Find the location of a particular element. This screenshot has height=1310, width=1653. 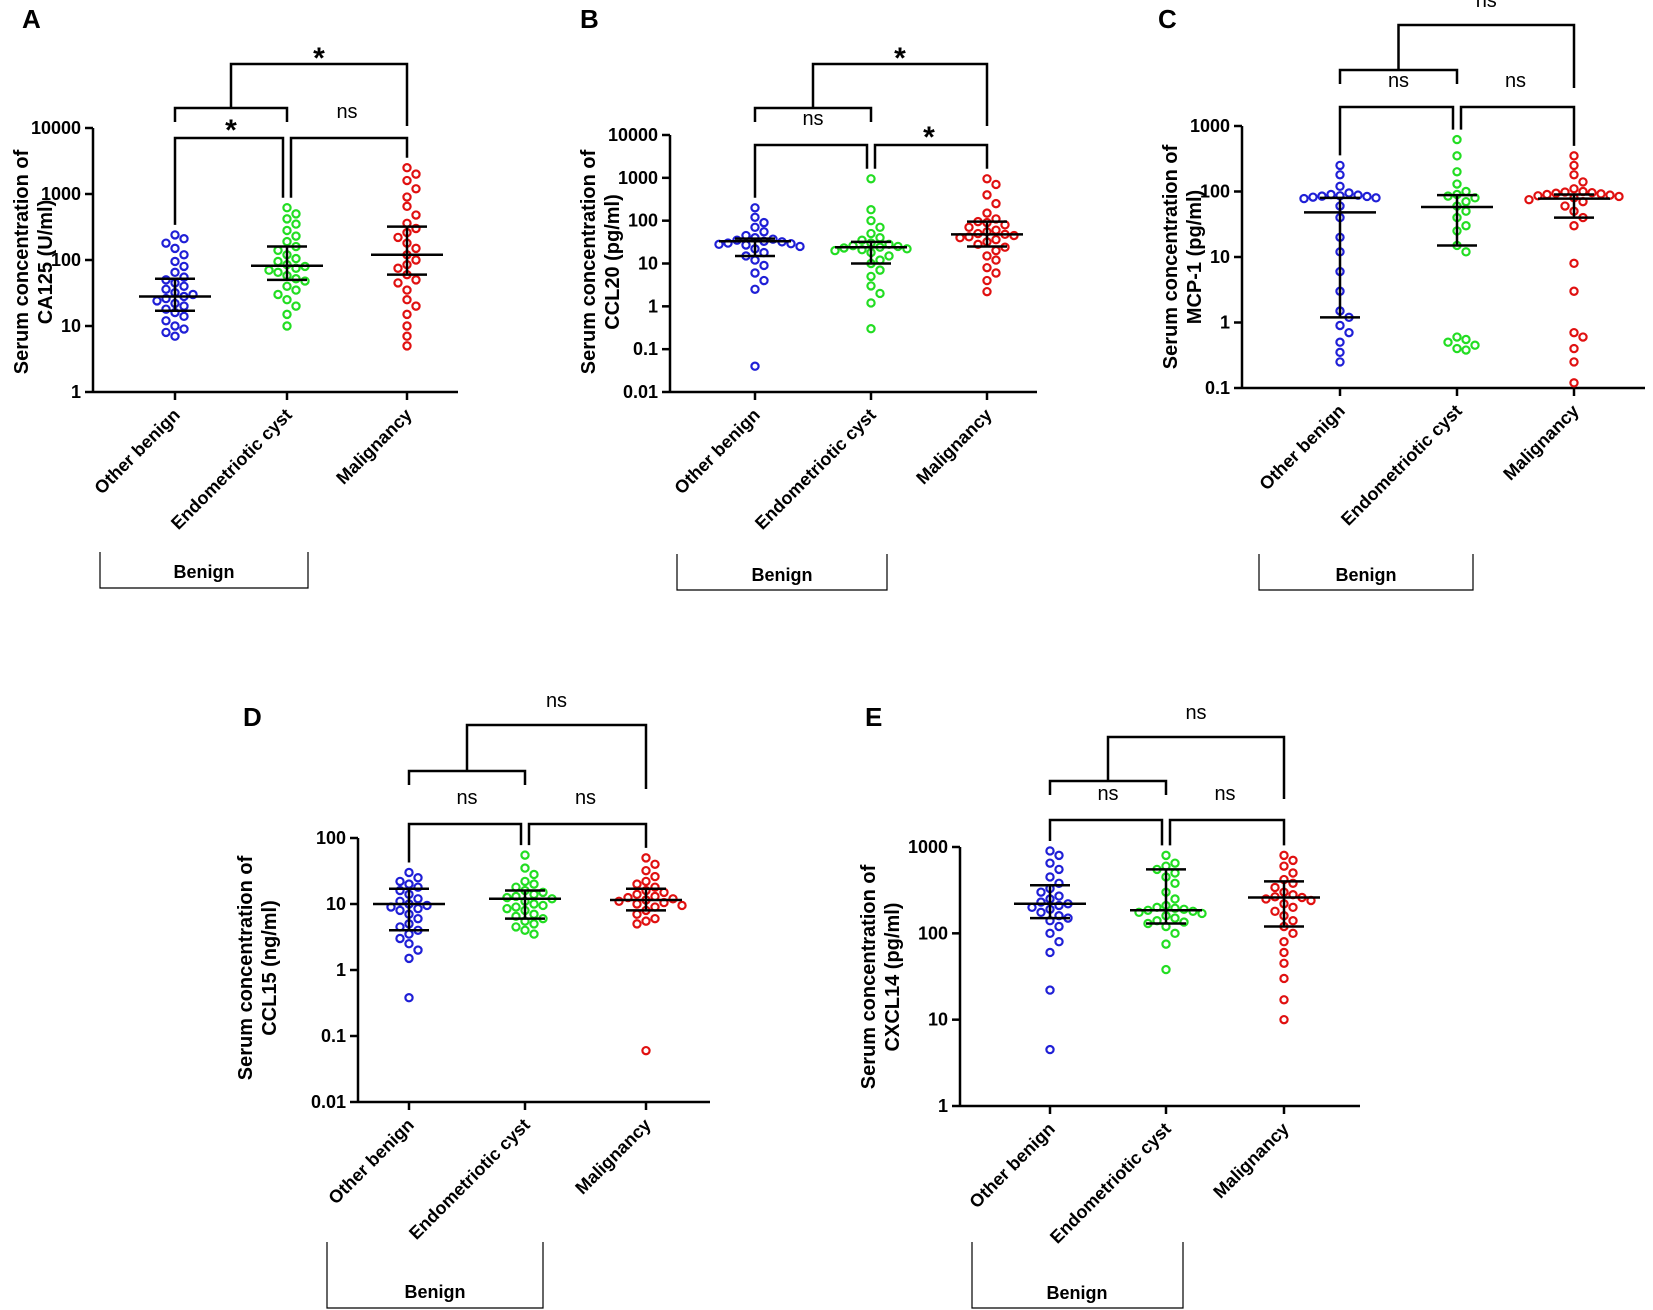

panel-label: C is located at coordinates (1167, 19).